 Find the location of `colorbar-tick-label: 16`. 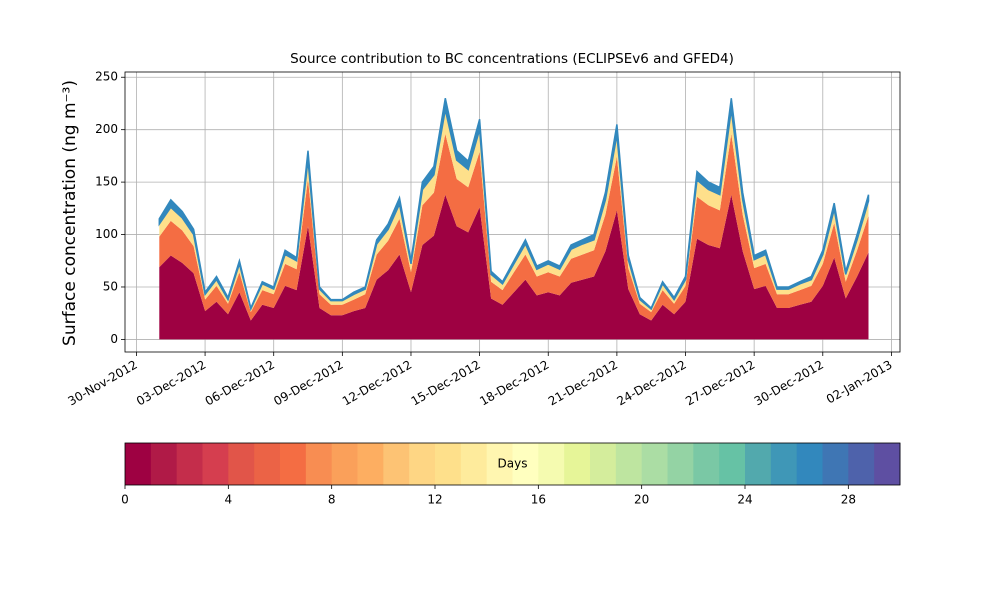

colorbar-tick-label: 16 is located at coordinates (538, 500).